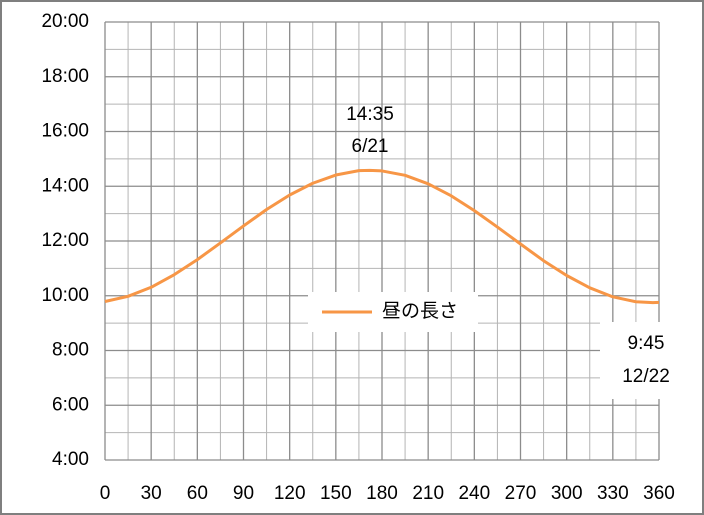  What do you see at coordinates (65, 185) in the screenshot?
I see `y-tick-label: 14:00` at bounding box center [65, 185].